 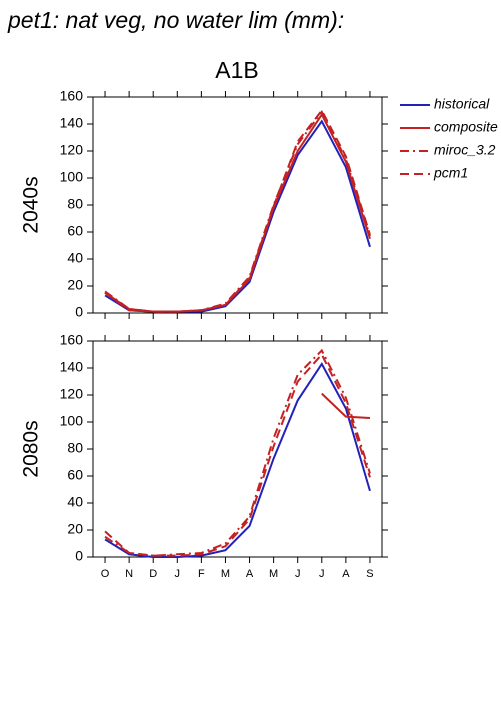 What do you see at coordinates (201, 574) in the screenshot?
I see `x-tick-label: F` at bounding box center [201, 574].